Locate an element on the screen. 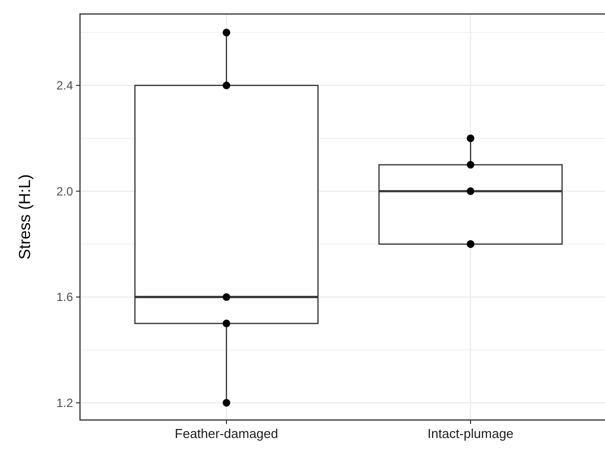 This screenshot has height=450, width=605. y-axis-title: Stress (H:L) is located at coordinates (25, 217).